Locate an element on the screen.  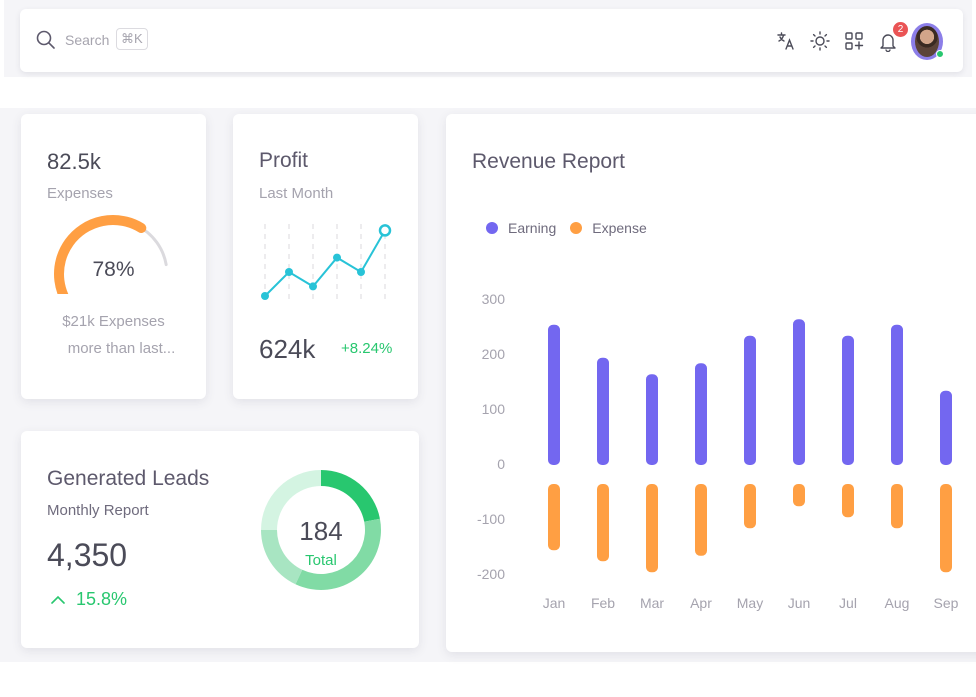
expenses-value: 82.5k is located at coordinates (74, 161).